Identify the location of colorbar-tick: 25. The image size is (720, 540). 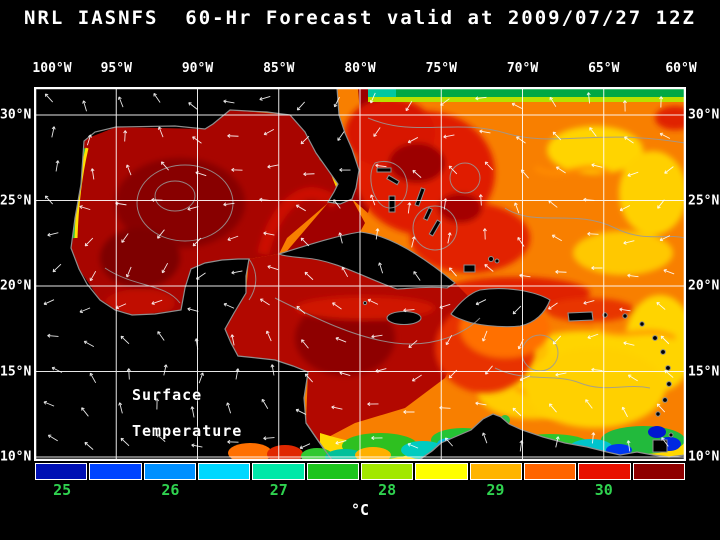
(62, 490).